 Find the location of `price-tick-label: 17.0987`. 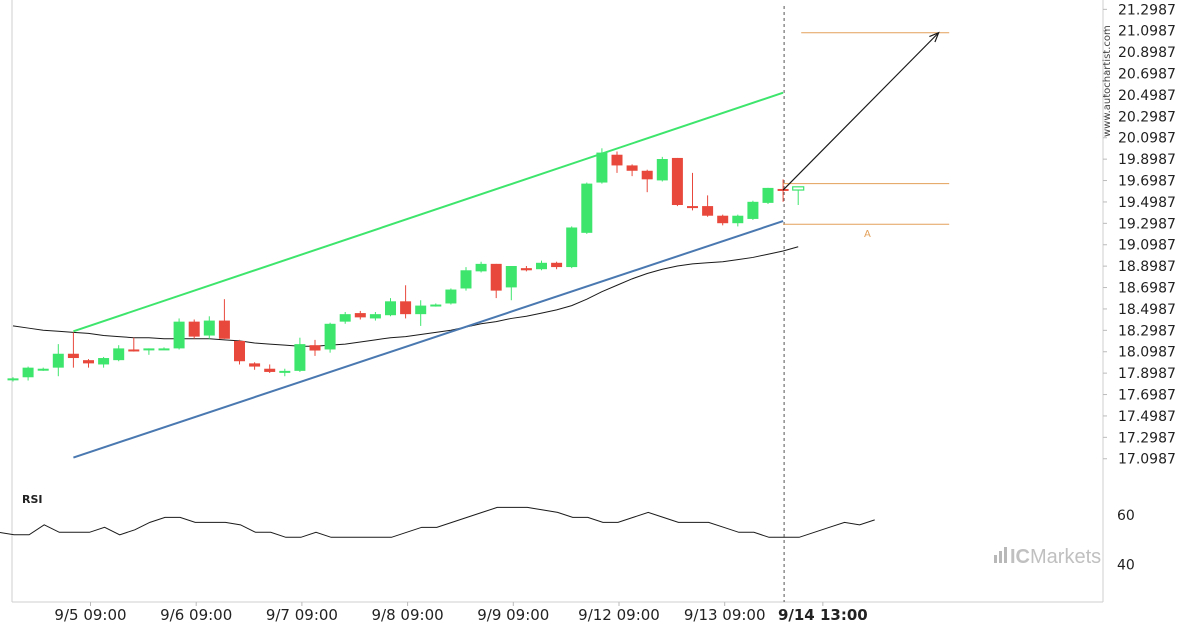

price-tick-label: 17.0987 is located at coordinates (1147, 460).